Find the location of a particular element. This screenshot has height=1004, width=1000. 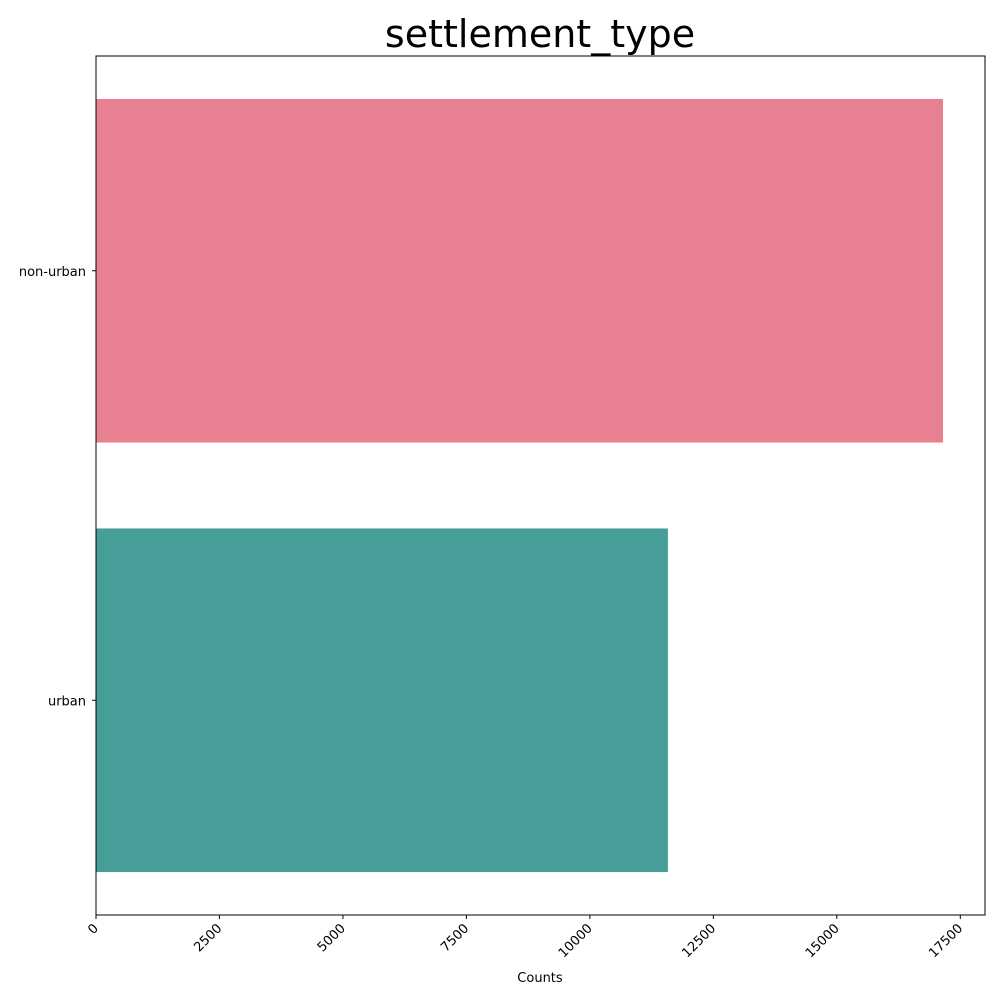

y-tick-label: urban is located at coordinates (67, 701).